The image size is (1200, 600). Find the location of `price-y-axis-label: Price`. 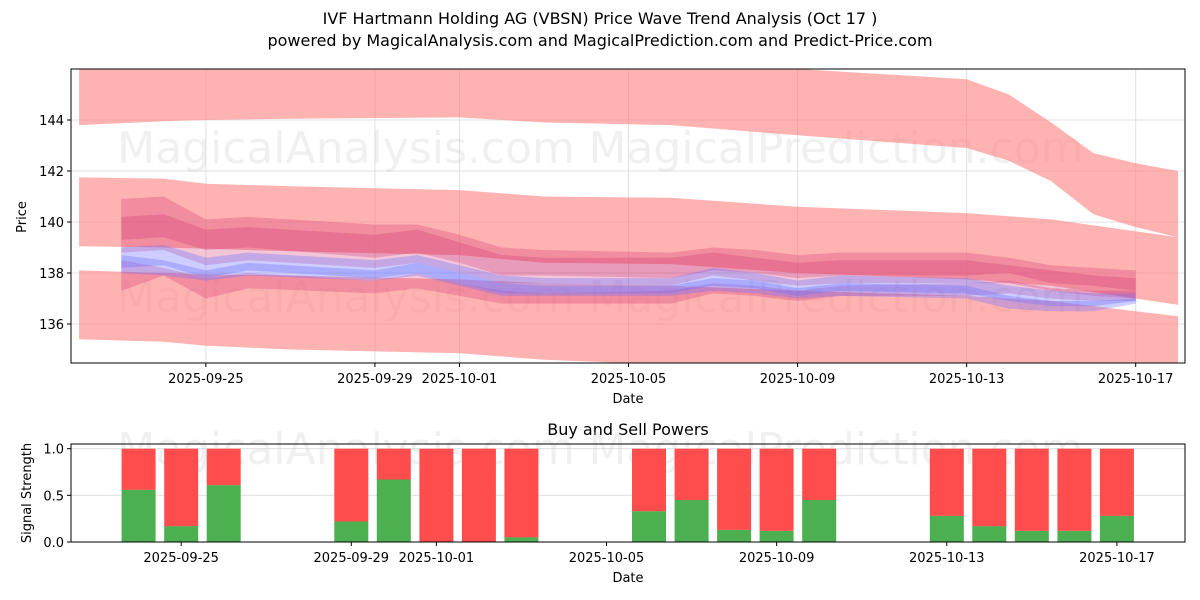

price-y-axis-label: Price is located at coordinates (22, 217).